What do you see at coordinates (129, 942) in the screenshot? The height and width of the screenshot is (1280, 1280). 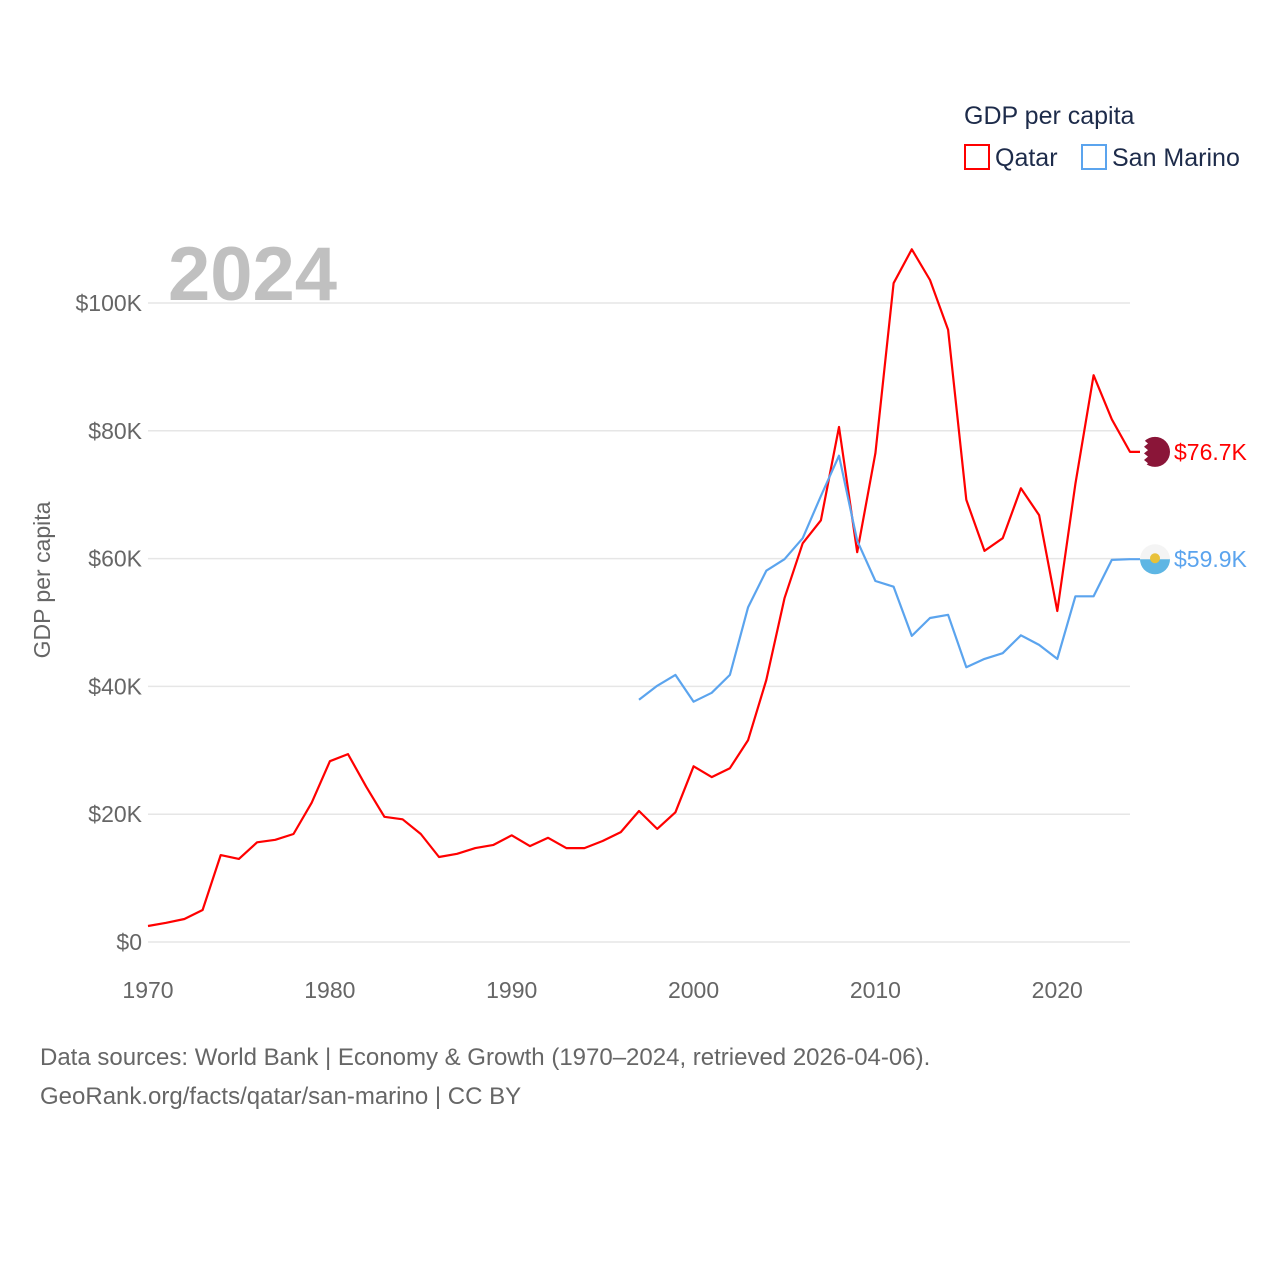 I see `y-tick-label: $0` at bounding box center [129, 942].